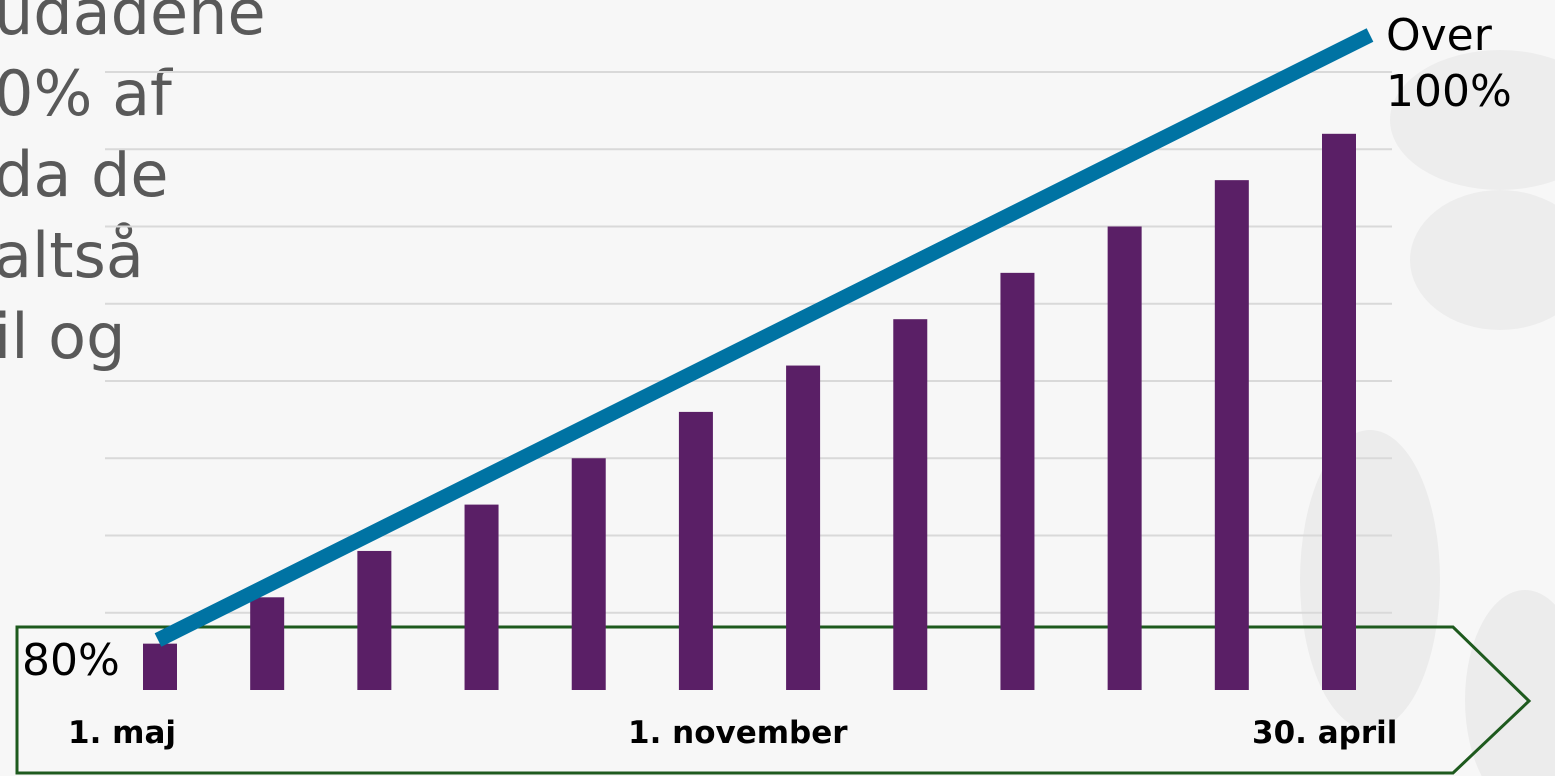 This screenshot has width=1555, height=776. Describe the element at coordinates (86, 93) in the screenshot. I see `background-text-line: 0% af` at that location.